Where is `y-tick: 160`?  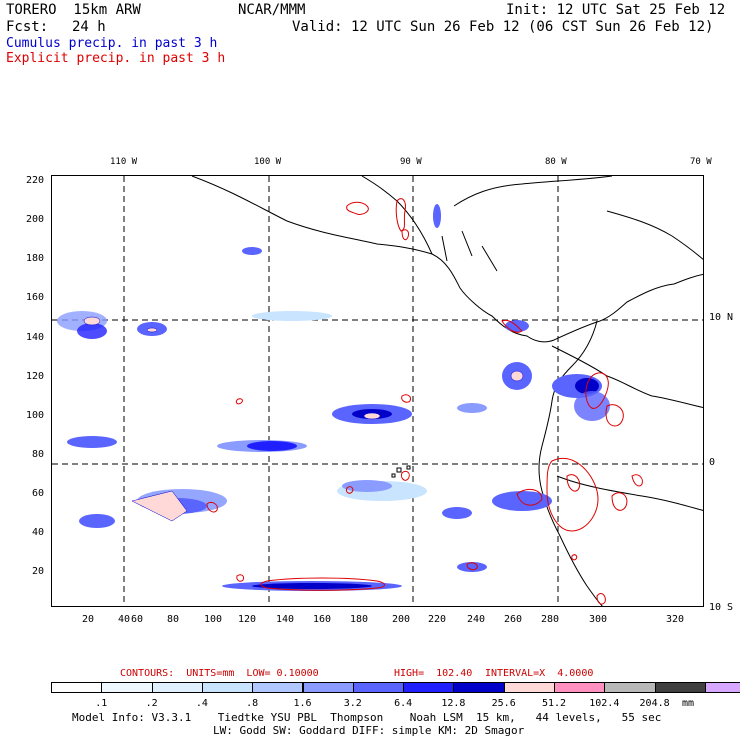
y-tick: 160 is located at coordinates (35, 297).